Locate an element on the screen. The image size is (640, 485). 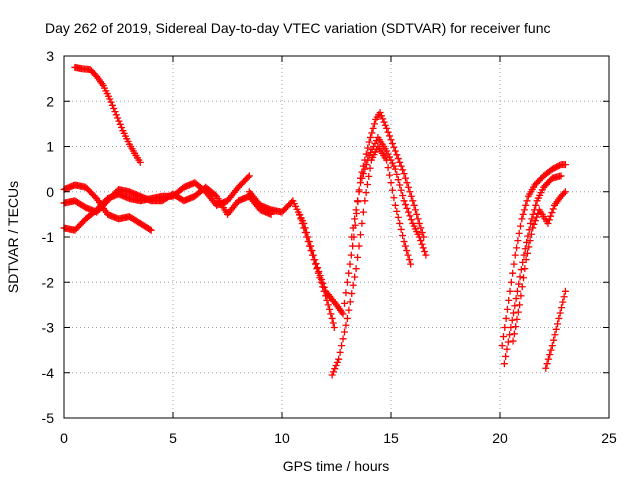
y-tick-label: -3 is located at coordinates (48, 328).